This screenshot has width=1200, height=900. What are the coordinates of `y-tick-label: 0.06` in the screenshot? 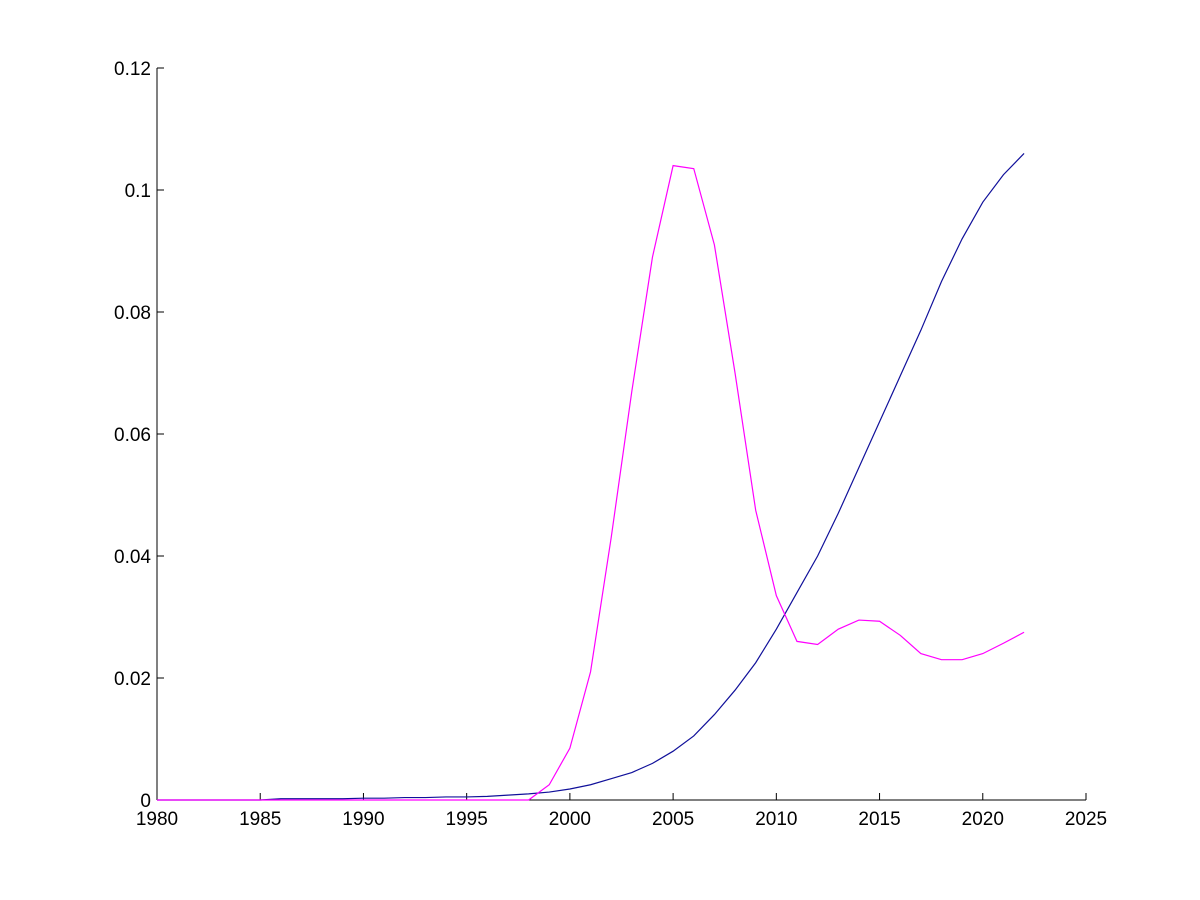 It's located at (132, 435).